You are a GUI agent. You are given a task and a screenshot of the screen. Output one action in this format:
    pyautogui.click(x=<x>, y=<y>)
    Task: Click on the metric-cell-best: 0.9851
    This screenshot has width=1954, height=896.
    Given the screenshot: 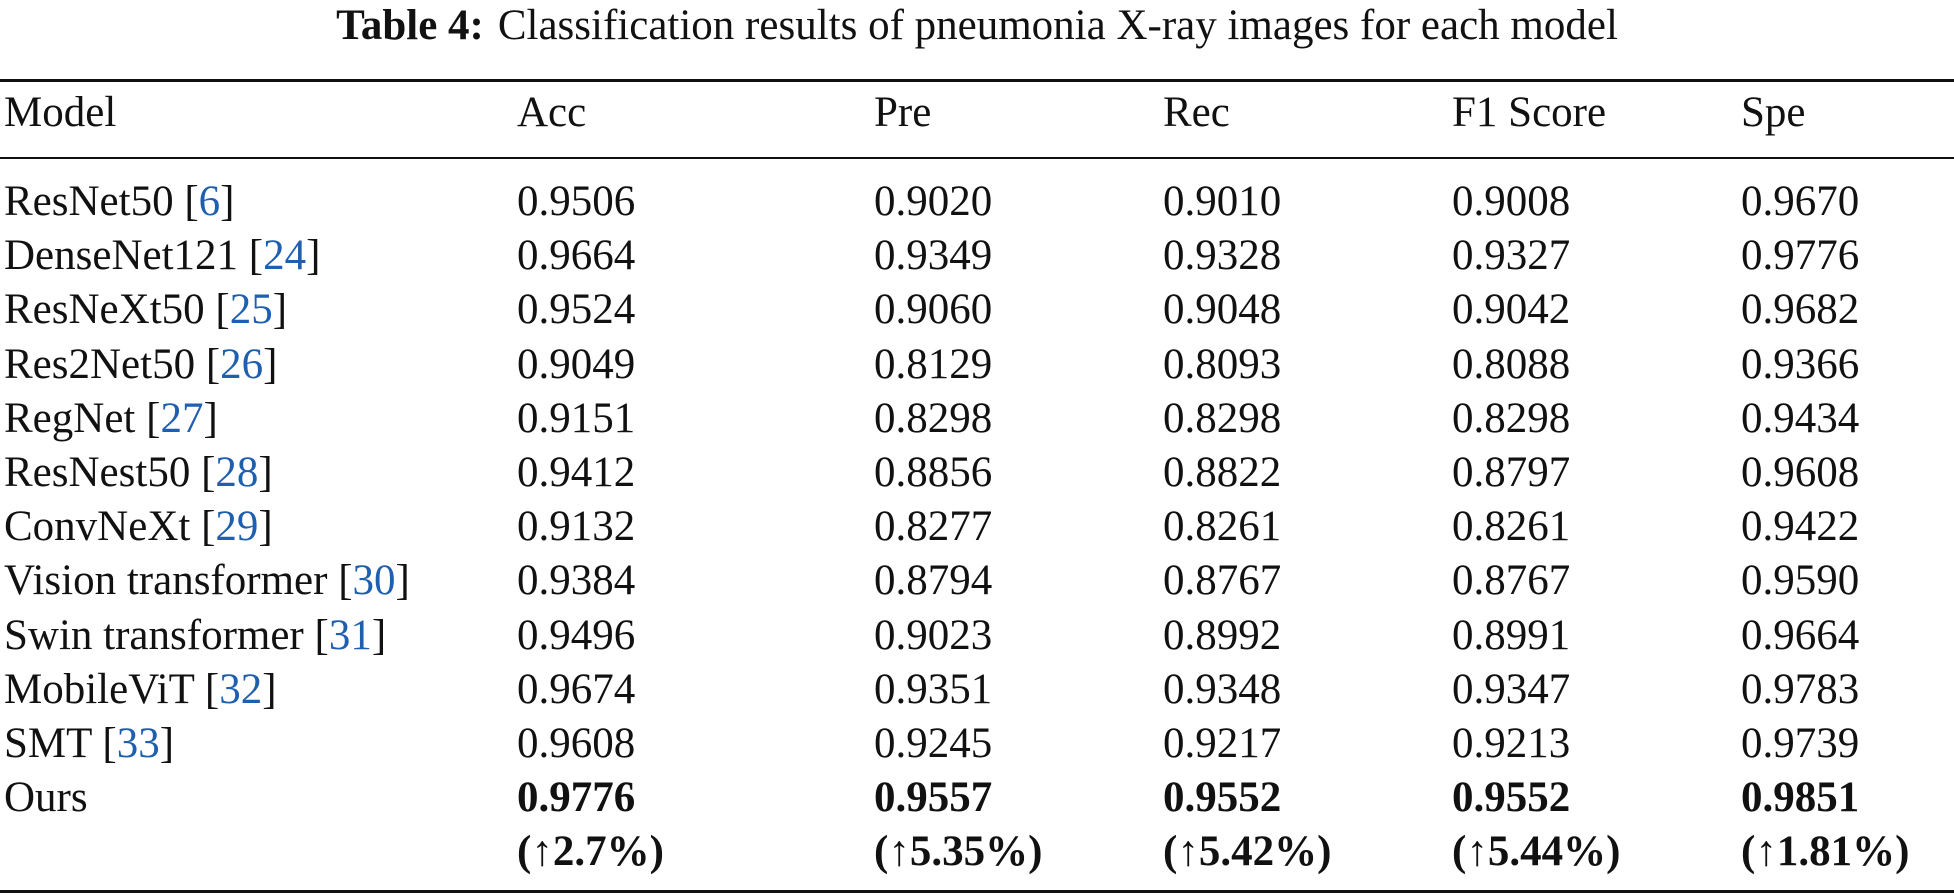 What is the action you would take?
    pyautogui.click(x=1800, y=797)
    